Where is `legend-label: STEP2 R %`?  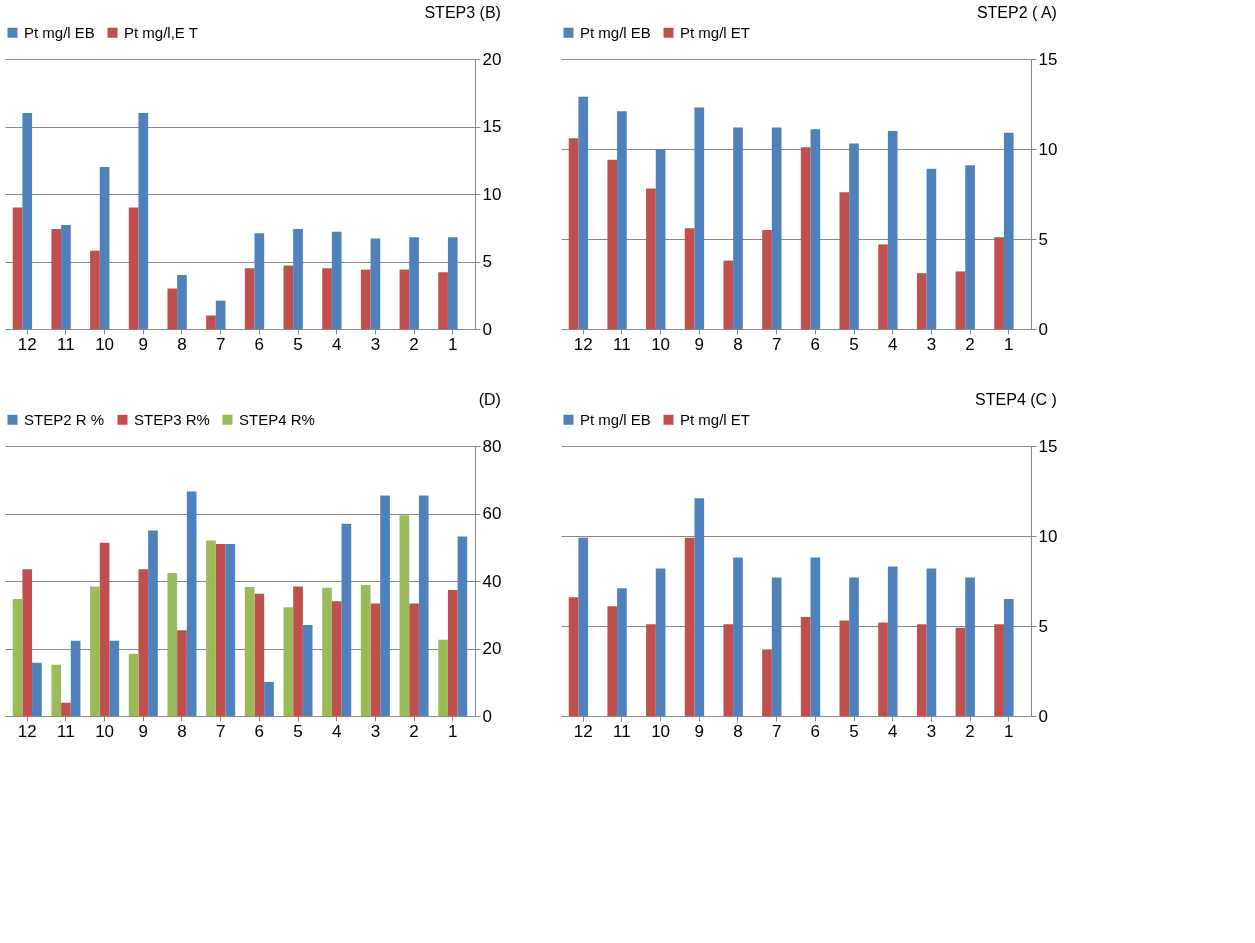 legend-label: STEP2 R % is located at coordinates (64, 419).